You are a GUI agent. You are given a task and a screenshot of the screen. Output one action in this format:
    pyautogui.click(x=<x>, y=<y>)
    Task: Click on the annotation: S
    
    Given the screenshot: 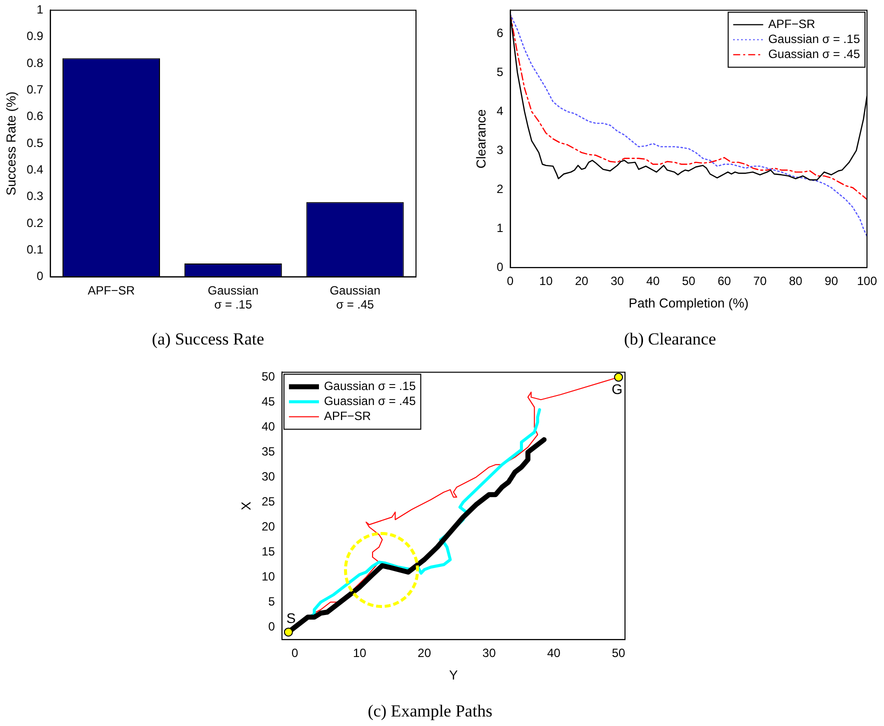 What is the action you would take?
    pyautogui.click(x=291, y=618)
    